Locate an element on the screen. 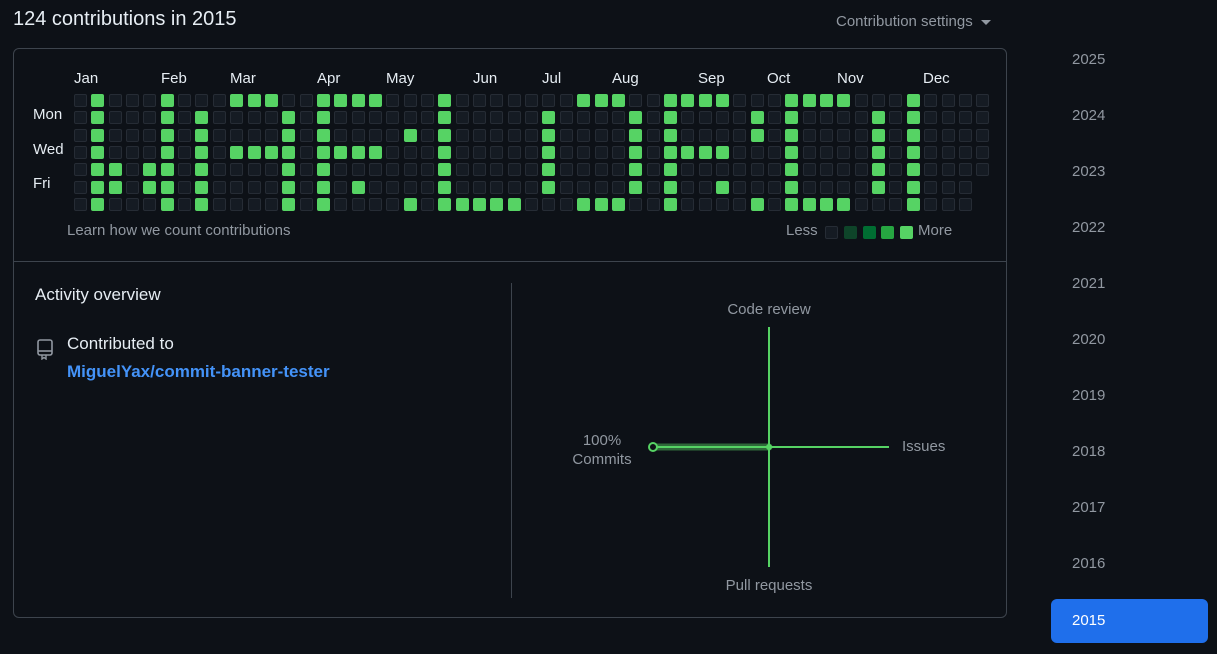 This screenshot has width=1217, height=654. year-link-2025: 2025 is located at coordinates (1089, 59).